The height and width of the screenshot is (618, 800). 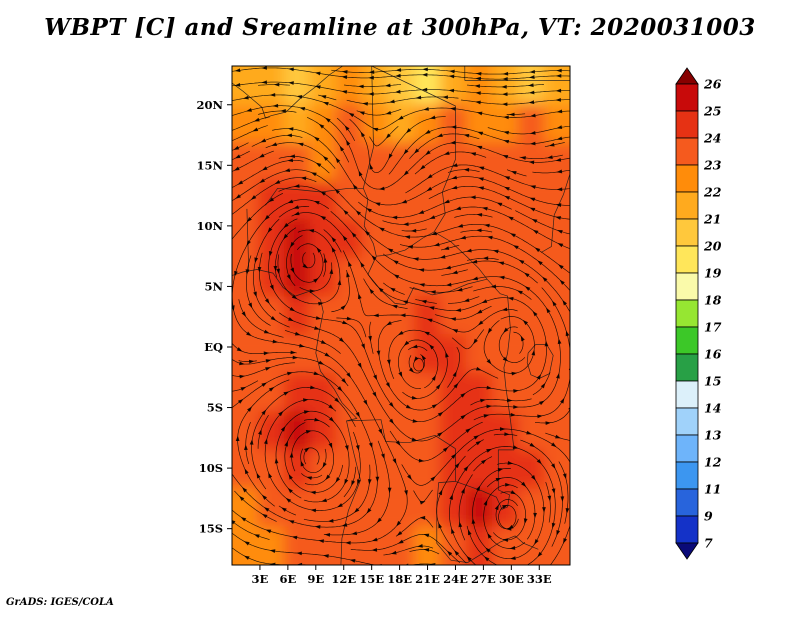 I want to click on y-tick-label: 15S, so click(x=211, y=529).